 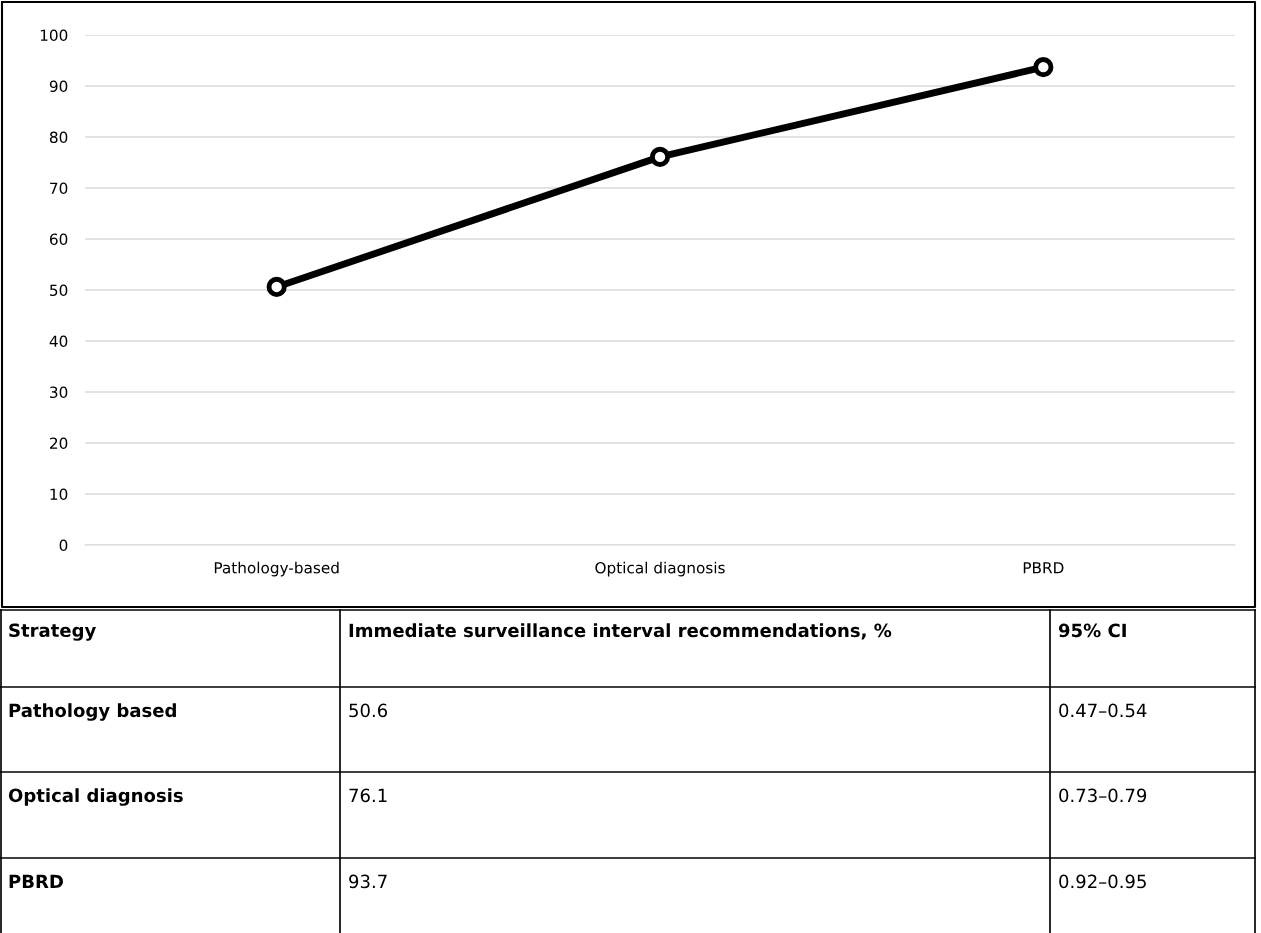 I want to click on text: Strategy, so click(x=52, y=632).